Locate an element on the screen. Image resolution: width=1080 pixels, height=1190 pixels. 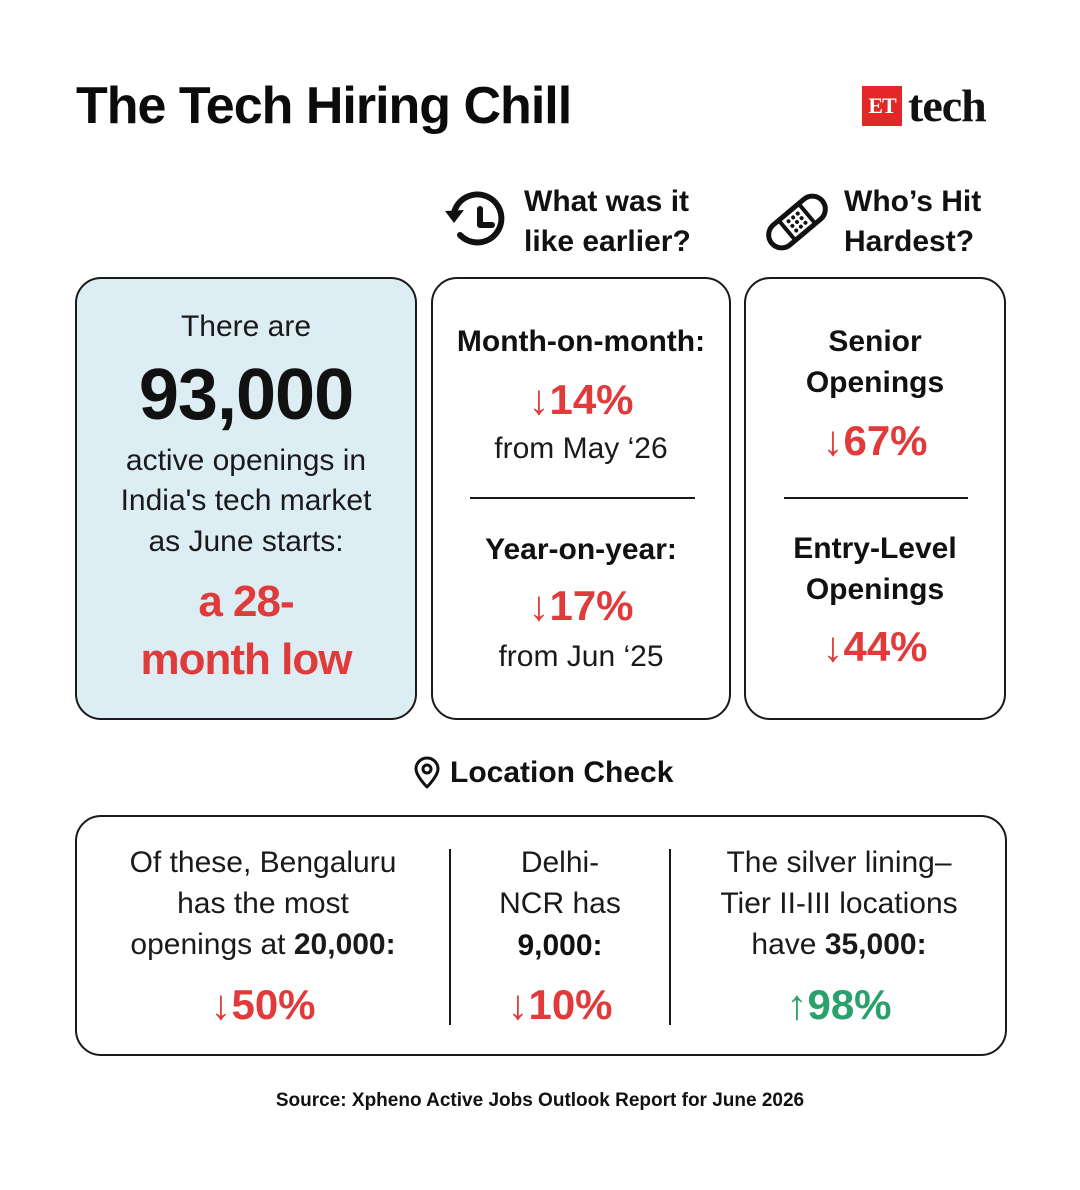
hit-hardest-heading: Who’s Hit Hardest? is located at coordinates (871, 222).